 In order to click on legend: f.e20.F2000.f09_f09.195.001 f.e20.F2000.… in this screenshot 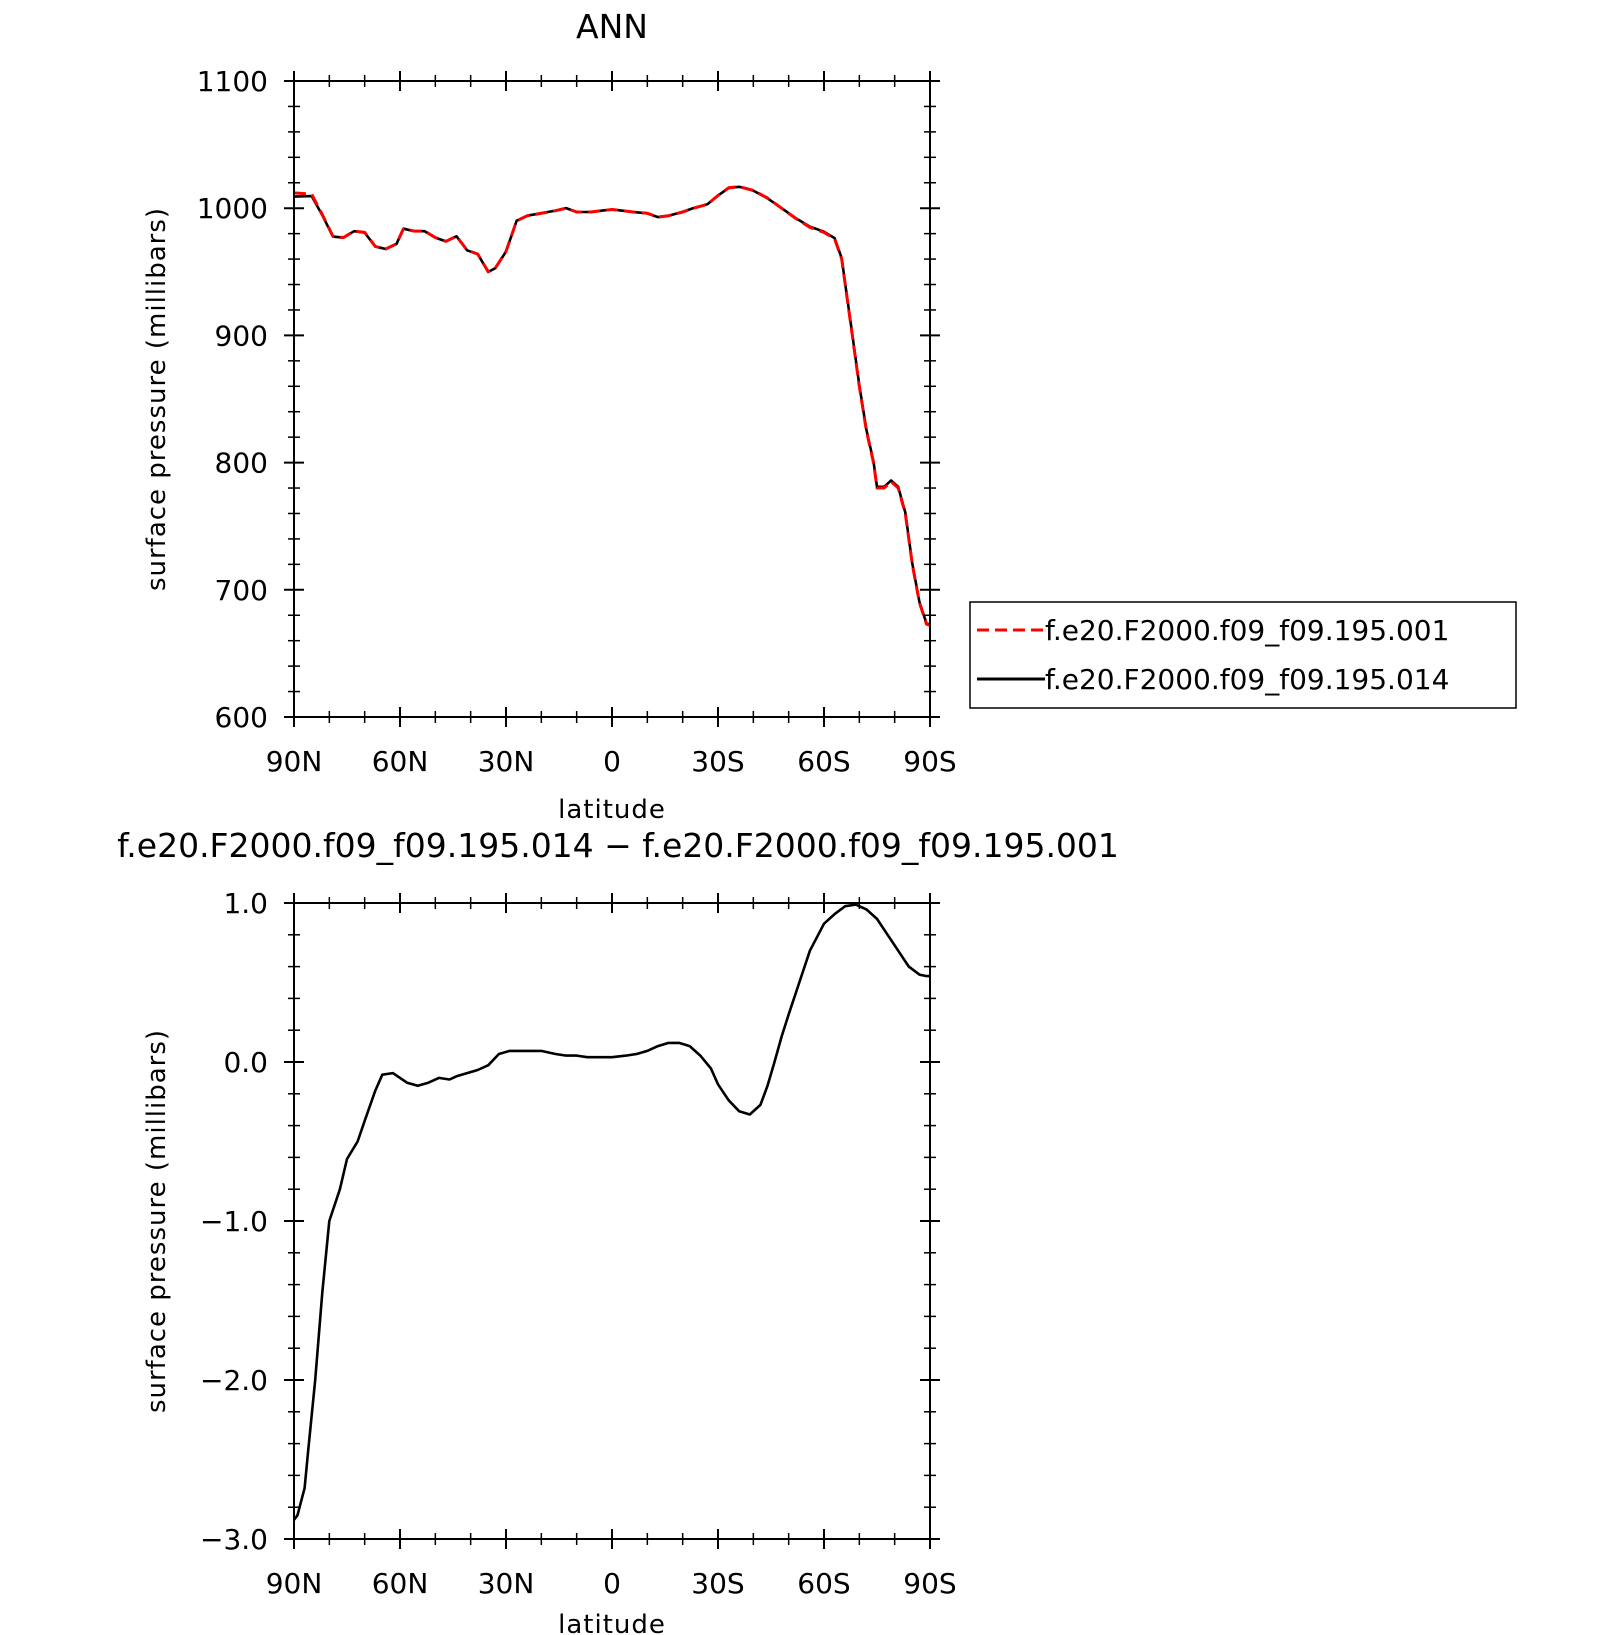, I will do `click(1243, 655)`.